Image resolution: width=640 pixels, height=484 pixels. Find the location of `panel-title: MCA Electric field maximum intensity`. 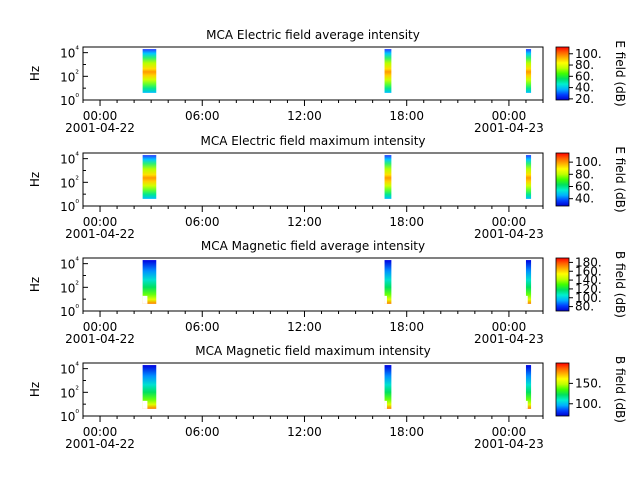

panel-title: MCA Electric field maximum intensity is located at coordinates (312, 141).